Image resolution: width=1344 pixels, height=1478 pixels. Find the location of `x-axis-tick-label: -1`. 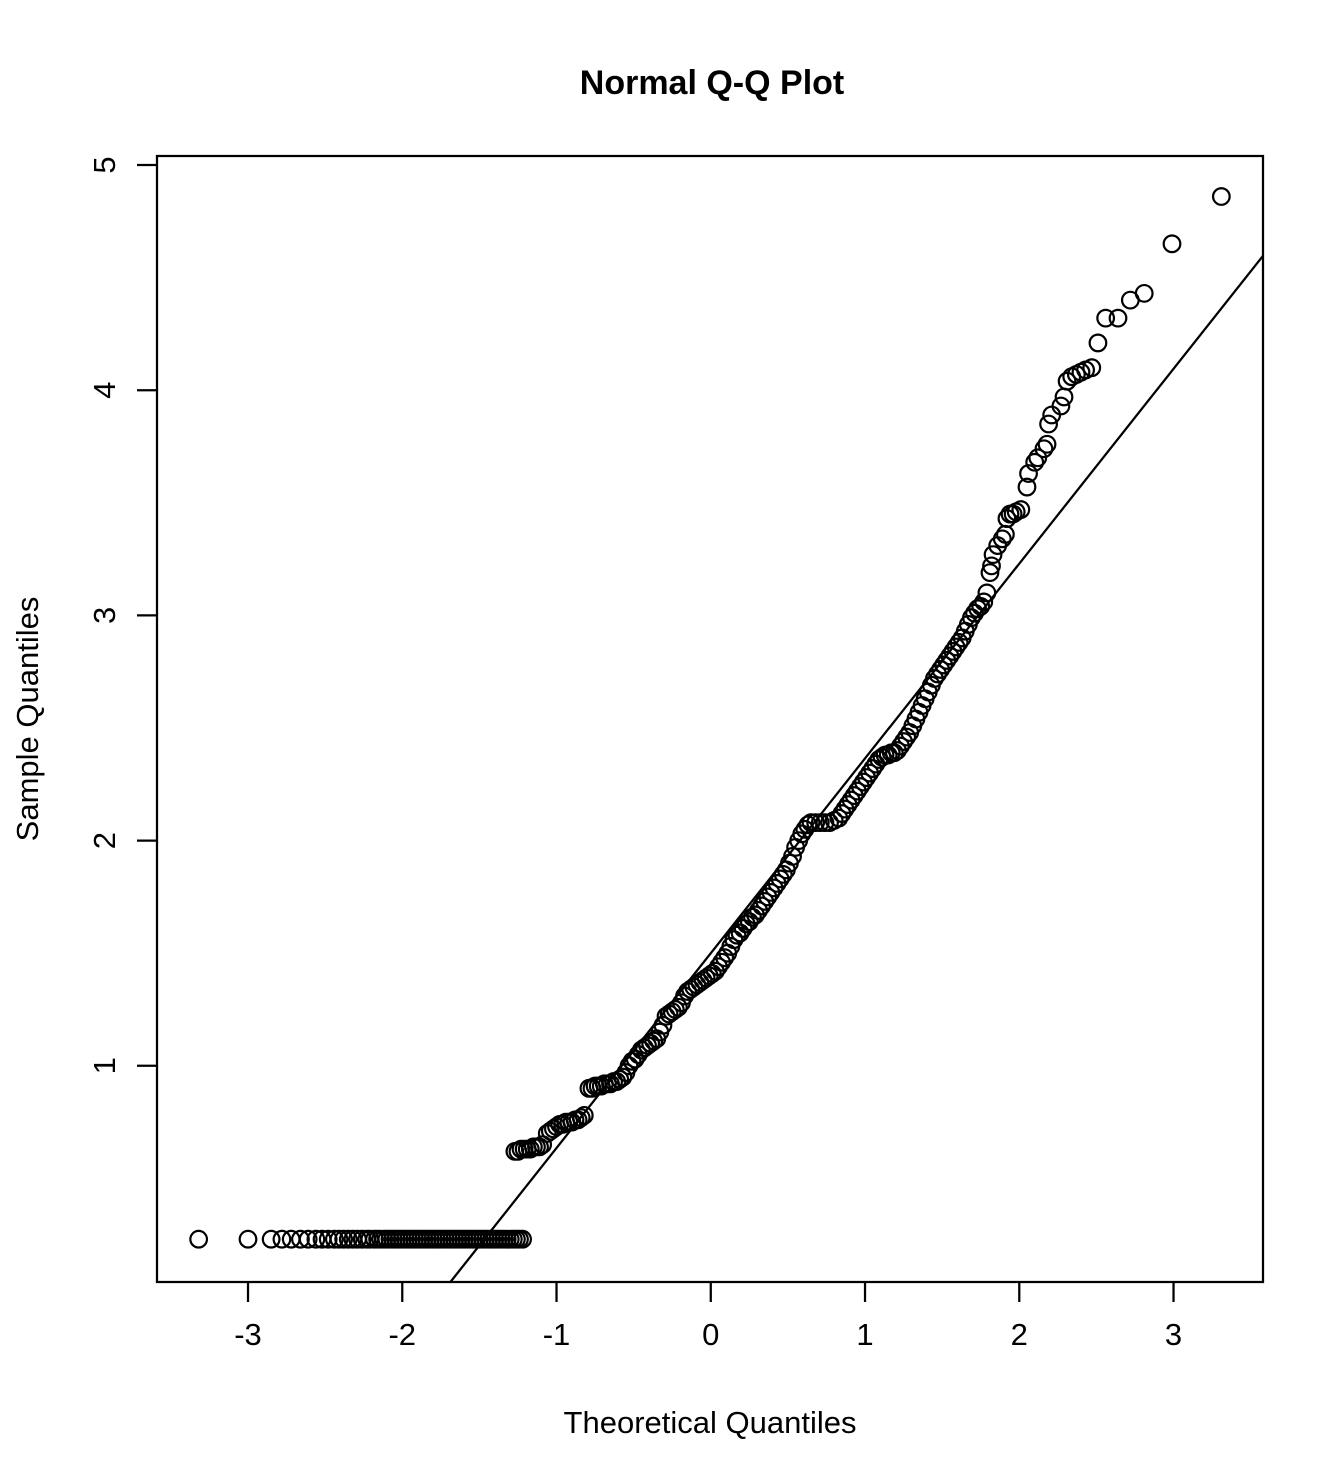

x-axis-tick-label: -1 is located at coordinates (557, 1334).